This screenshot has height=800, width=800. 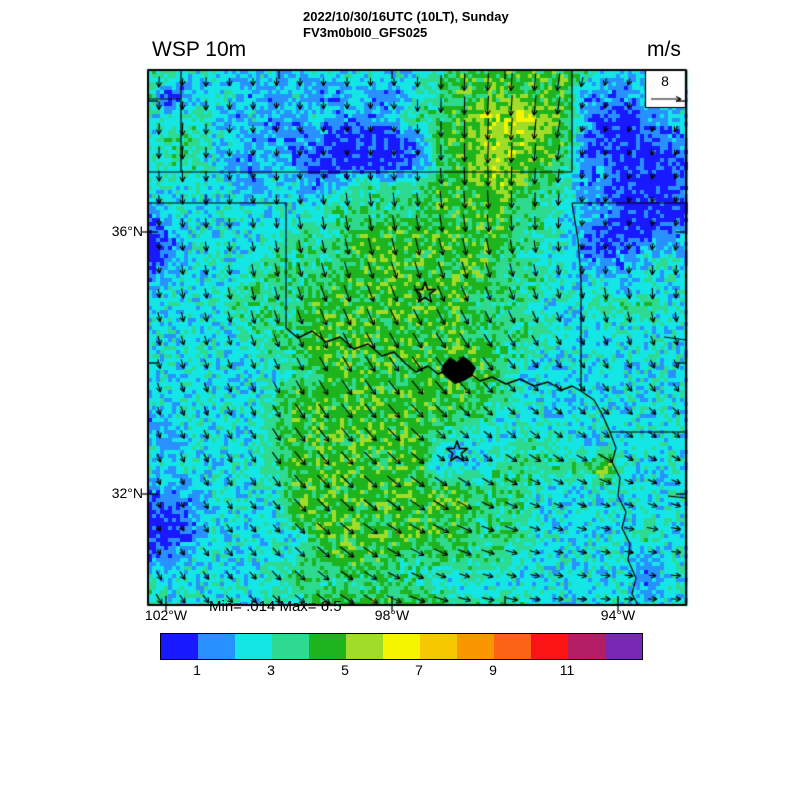 I want to click on units-label: m/s, so click(x=664, y=49).